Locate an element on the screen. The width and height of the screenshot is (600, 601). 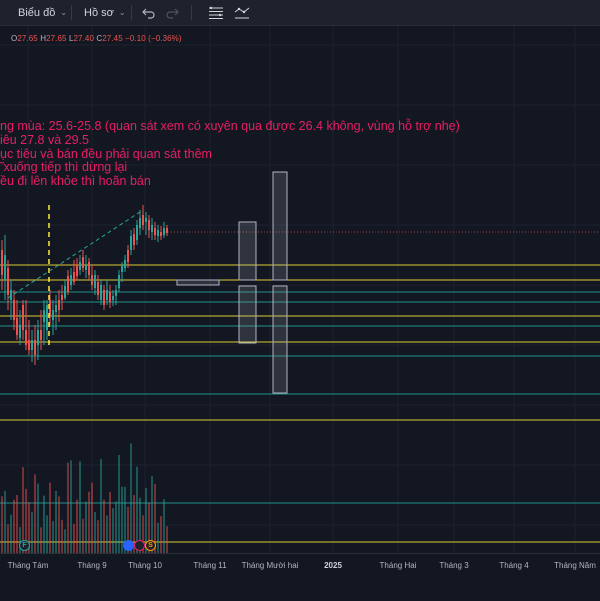
close-value: 27.45 is located at coordinates (112, 38).